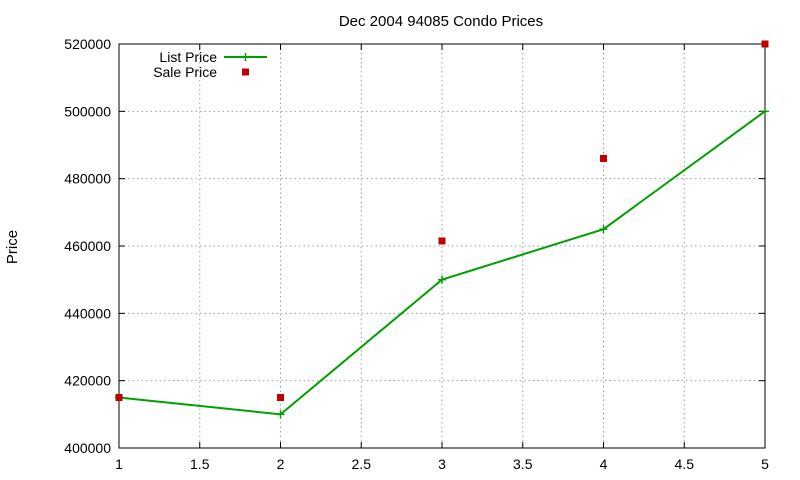 Image resolution: width=800 pixels, height=480 pixels. Describe the element at coordinates (441, 21) in the screenshot. I see `chart-title: Dec 2004 94085 Condo Prices` at that location.